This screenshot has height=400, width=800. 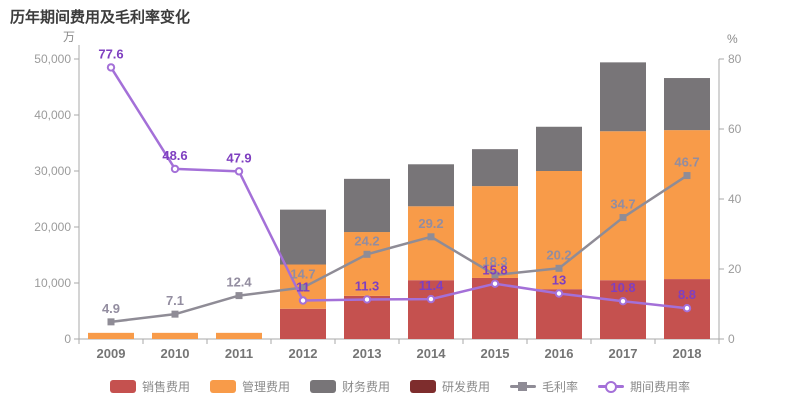 I want to click on right-axis-tick-label: 0, so click(x=731, y=339).